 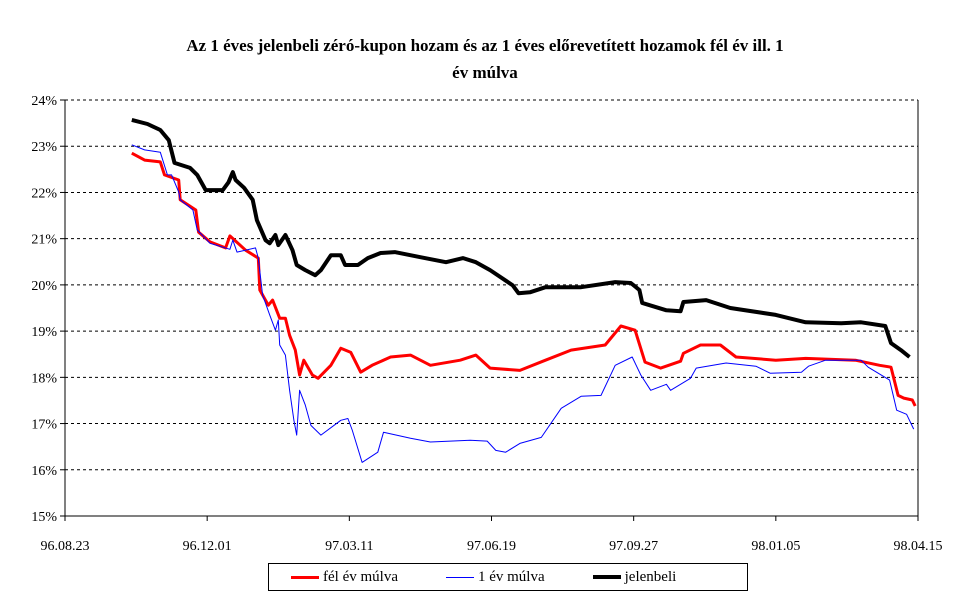 What do you see at coordinates (44, 471) in the screenshot?
I see `y-tick-label: 16%` at bounding box center [44, 471].